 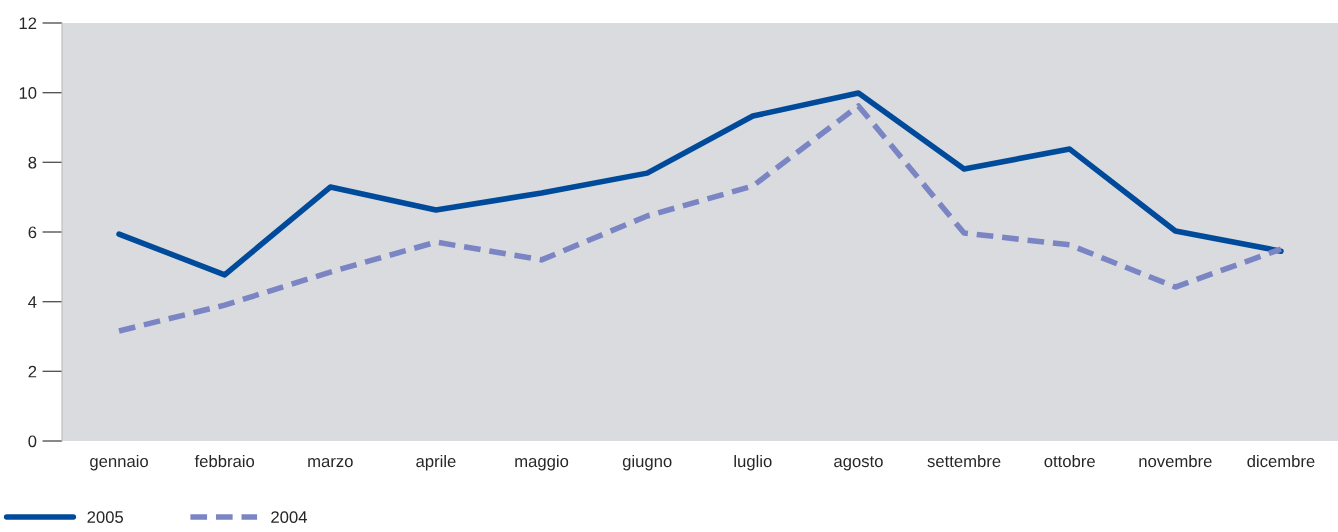 I want to click on y-tick-label: 0, so click(x=32, y=441).